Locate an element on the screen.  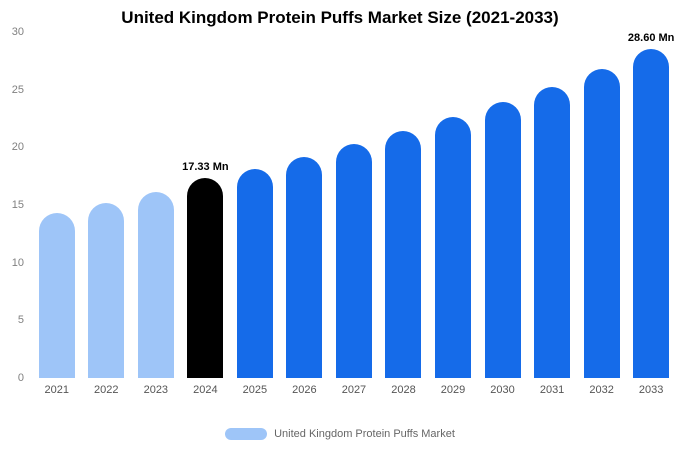
y-tick-label: 15 is located at coordinates (17, 205).